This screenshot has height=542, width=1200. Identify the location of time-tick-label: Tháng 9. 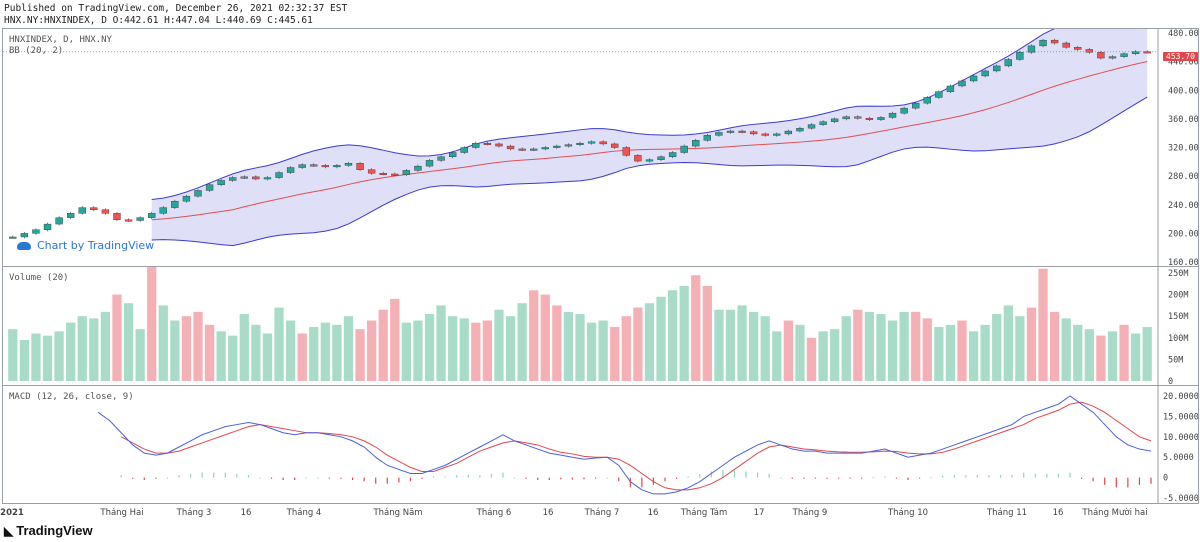
(810, 513).